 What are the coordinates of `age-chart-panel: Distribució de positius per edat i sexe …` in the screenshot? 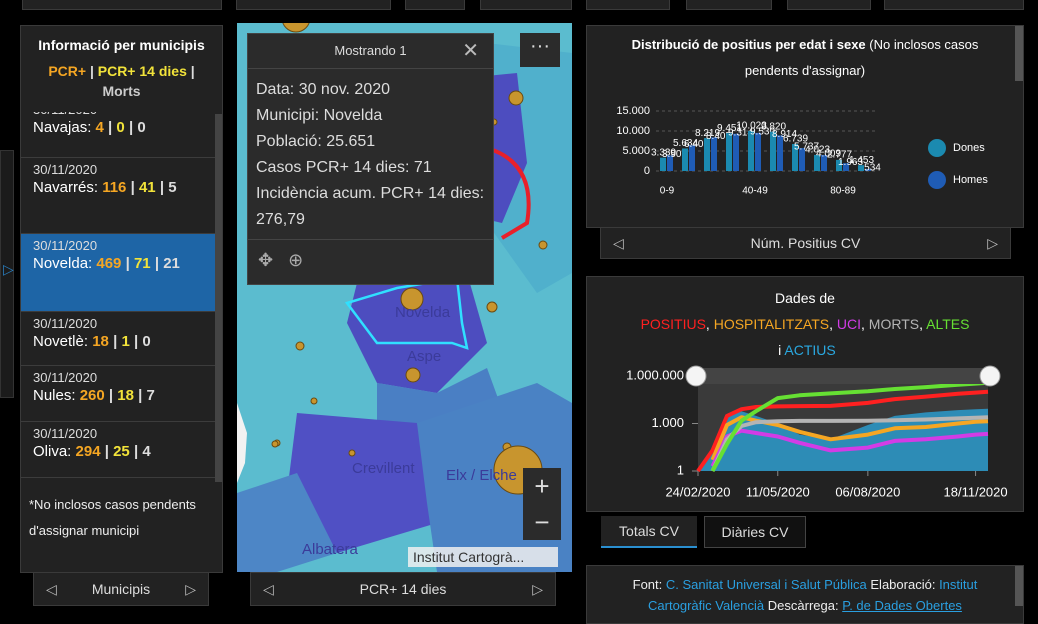 It's located at (805, 126).